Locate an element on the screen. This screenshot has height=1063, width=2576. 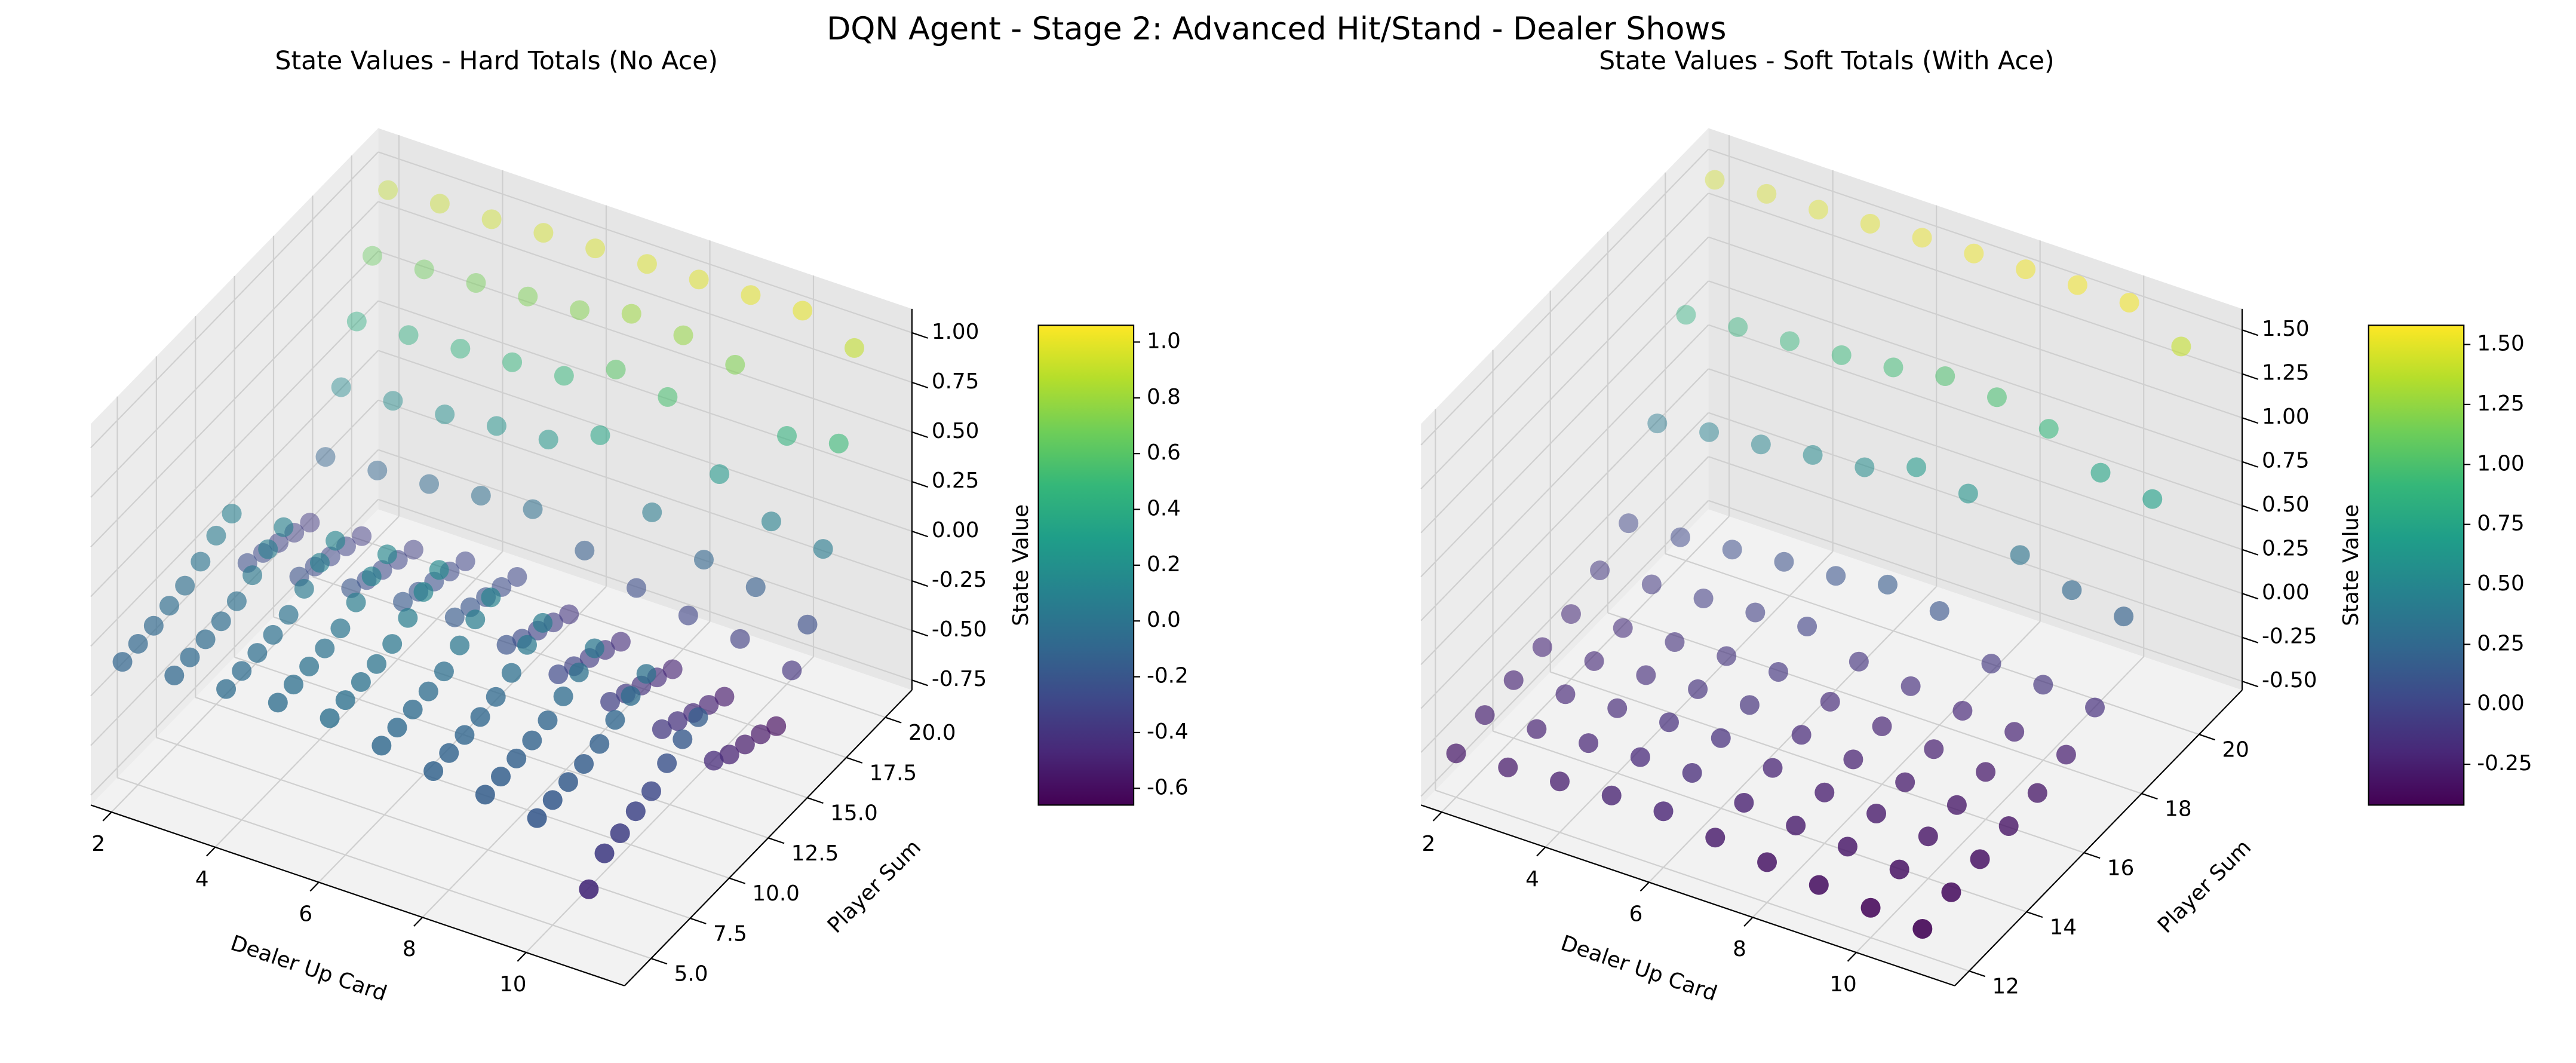
colorbar-tick-label: 0.6 is located at coordinates (1164, 452).